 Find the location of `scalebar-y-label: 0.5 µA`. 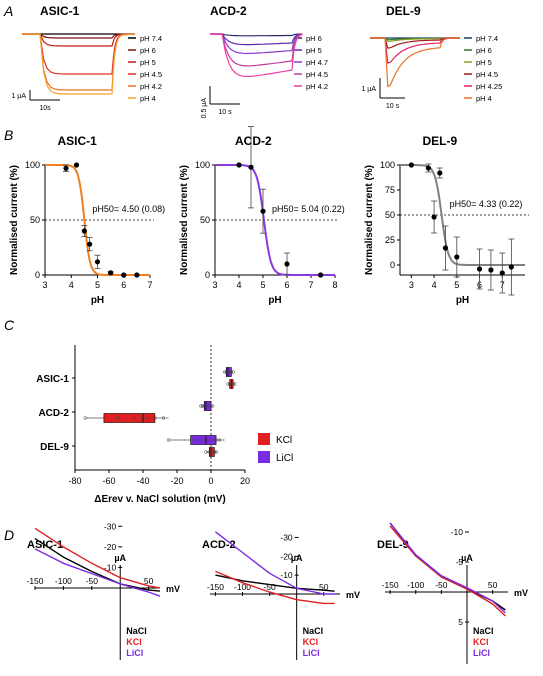

scalebar-y-label: 0.5 µA is located at coordinates (204, 108).